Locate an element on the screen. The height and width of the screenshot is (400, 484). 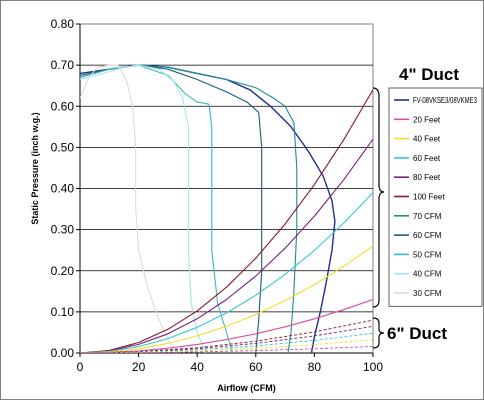
y-tick-label: 0.60 is located at coordinates (63, 106).